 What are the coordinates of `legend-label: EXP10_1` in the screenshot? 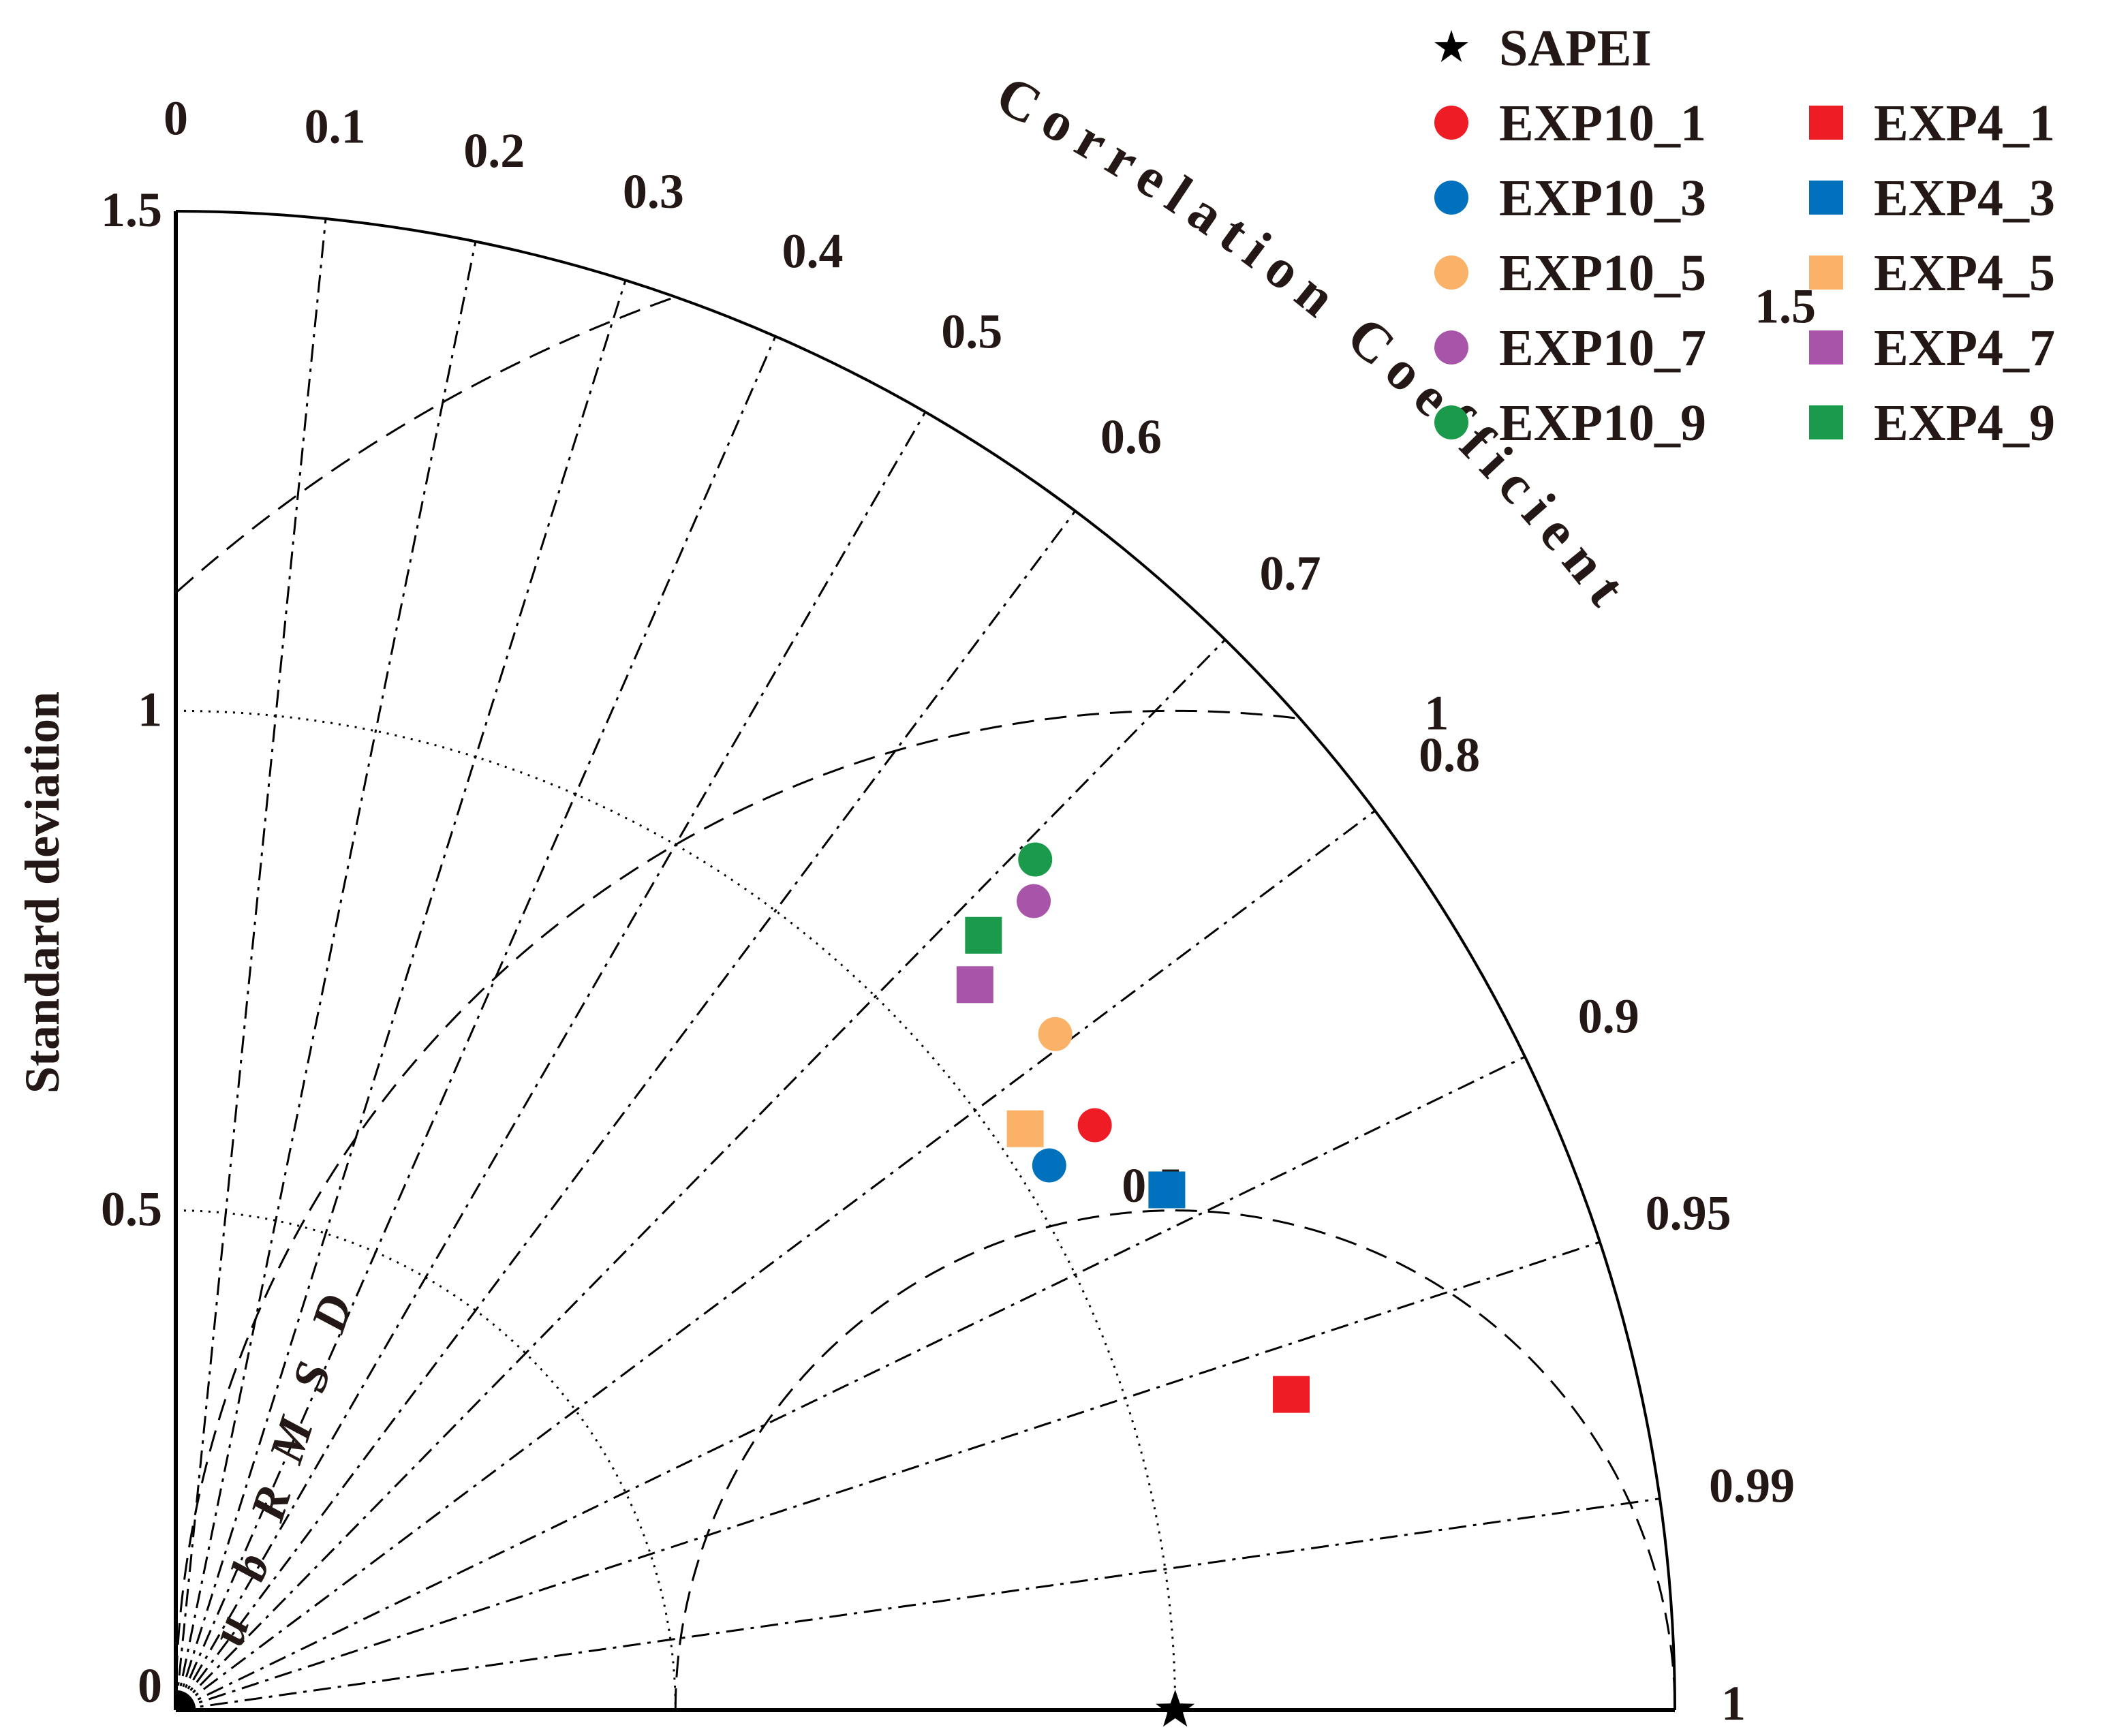 It's located at (1603, 124).